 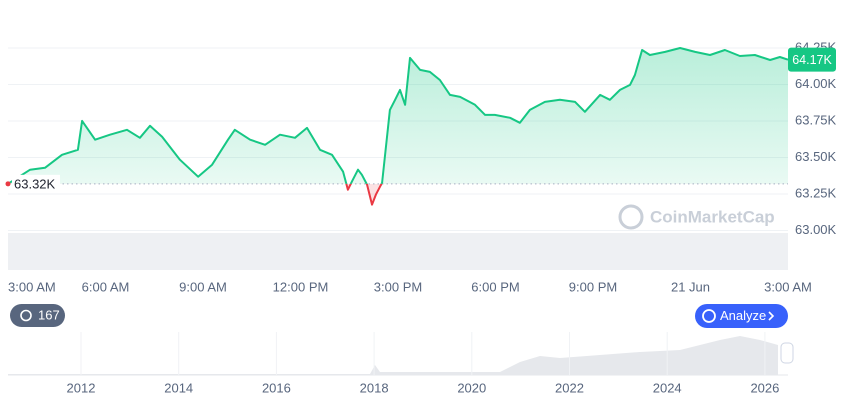 I want to click on last-price-label: 64.17K, so click(x=812, y=60).